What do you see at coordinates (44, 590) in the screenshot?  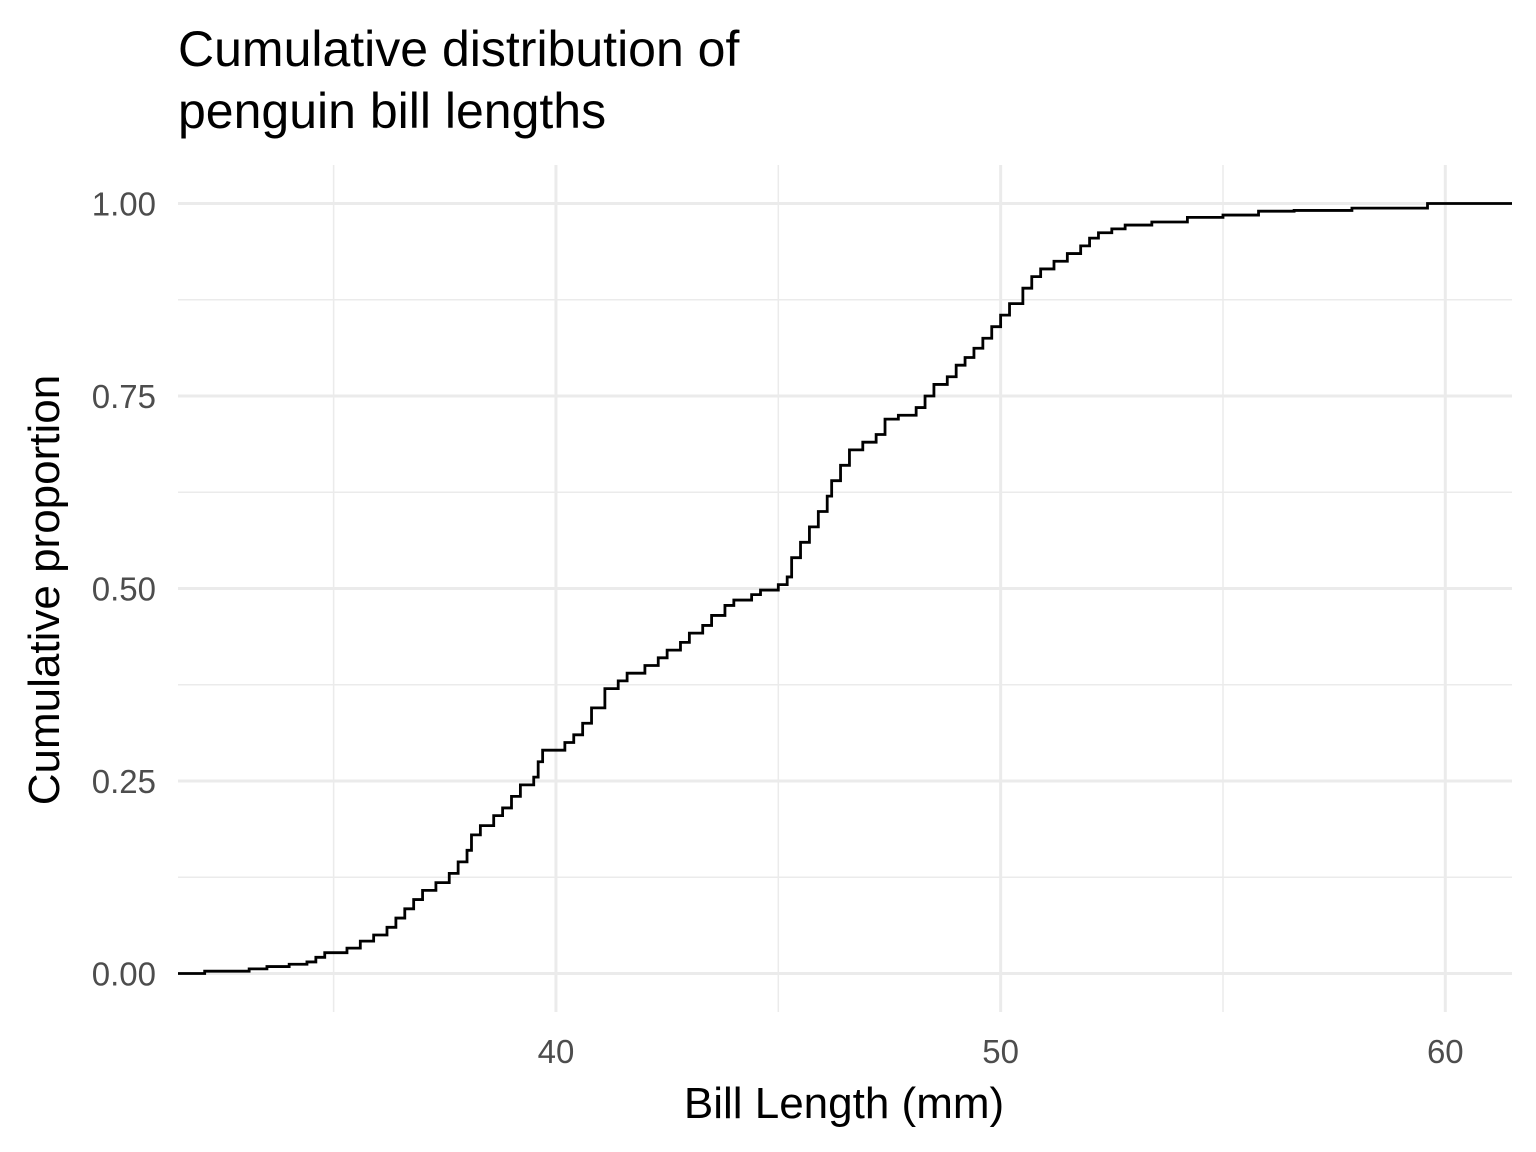 I see `y-axis-title: Cumulative proportion` at bounding box center [44, 590].